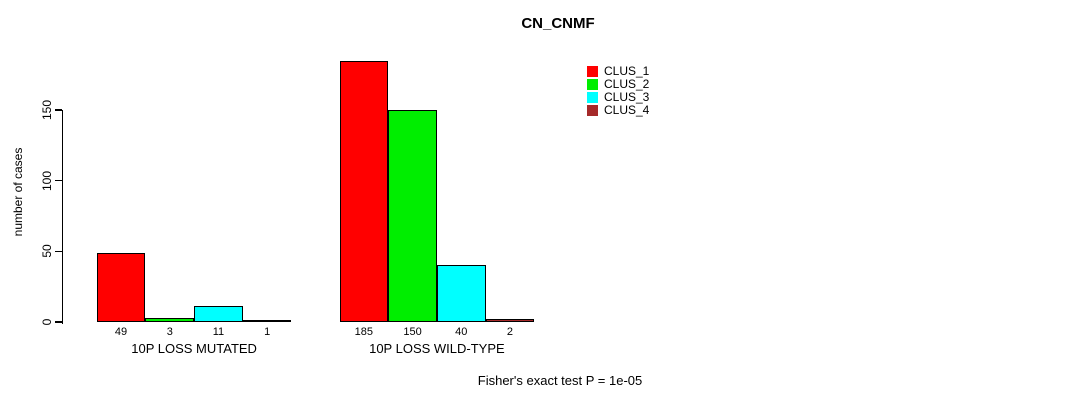 The image size is (1090, 400). What do you see at coordinates (437, 348) in the screenshot?
I see `x-category-label: 10P LOSS WILD-TYPE` at bounding box center [437, 348].